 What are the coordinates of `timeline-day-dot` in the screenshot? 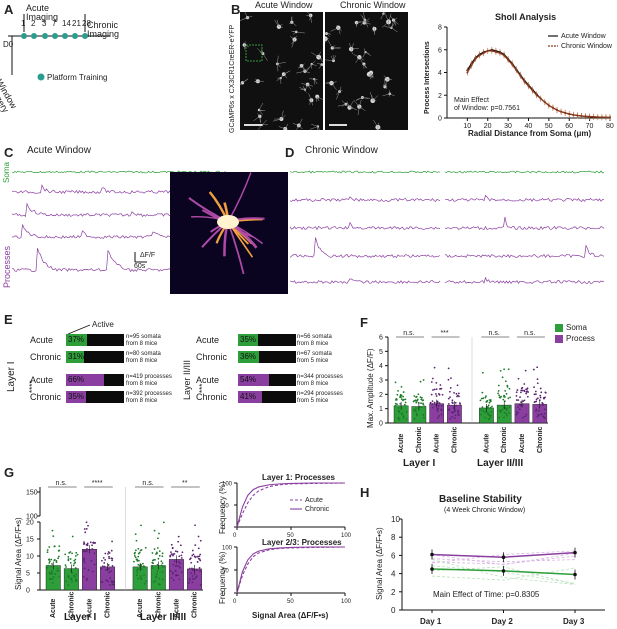 It's located at (85, 36).